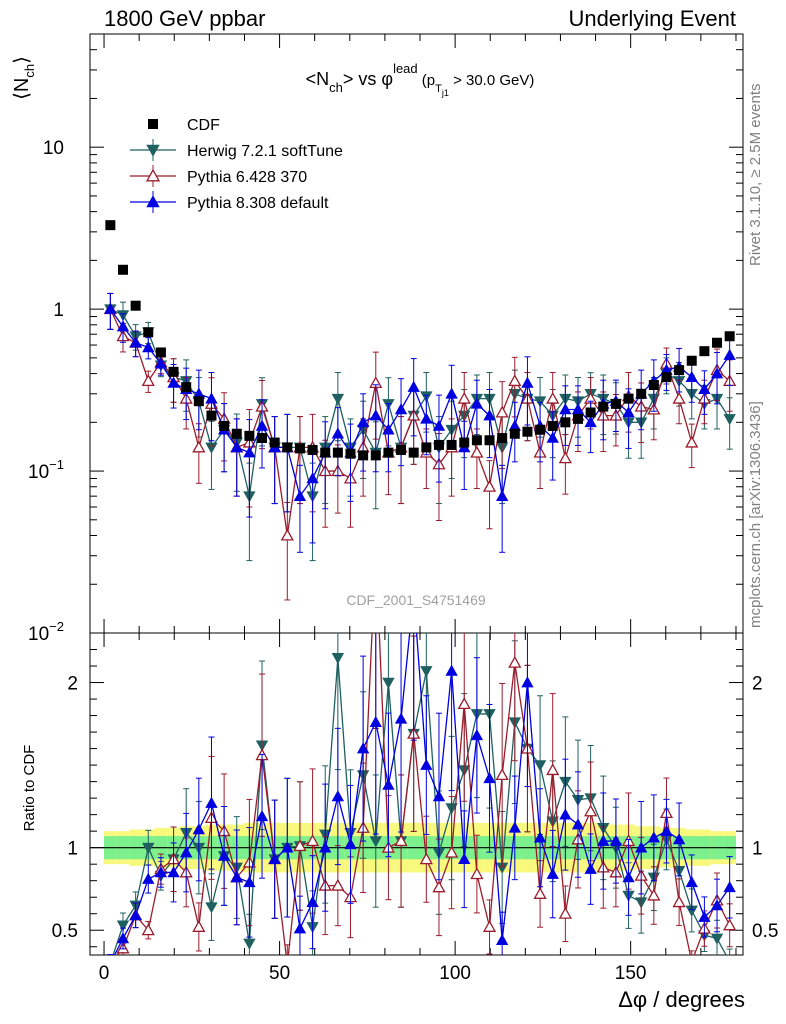 The width and height of the screenshot is (786, 1024). Describe the element at coordinates (279, 973) in the screenshot. I see `x-tick-label: 50` at that location.